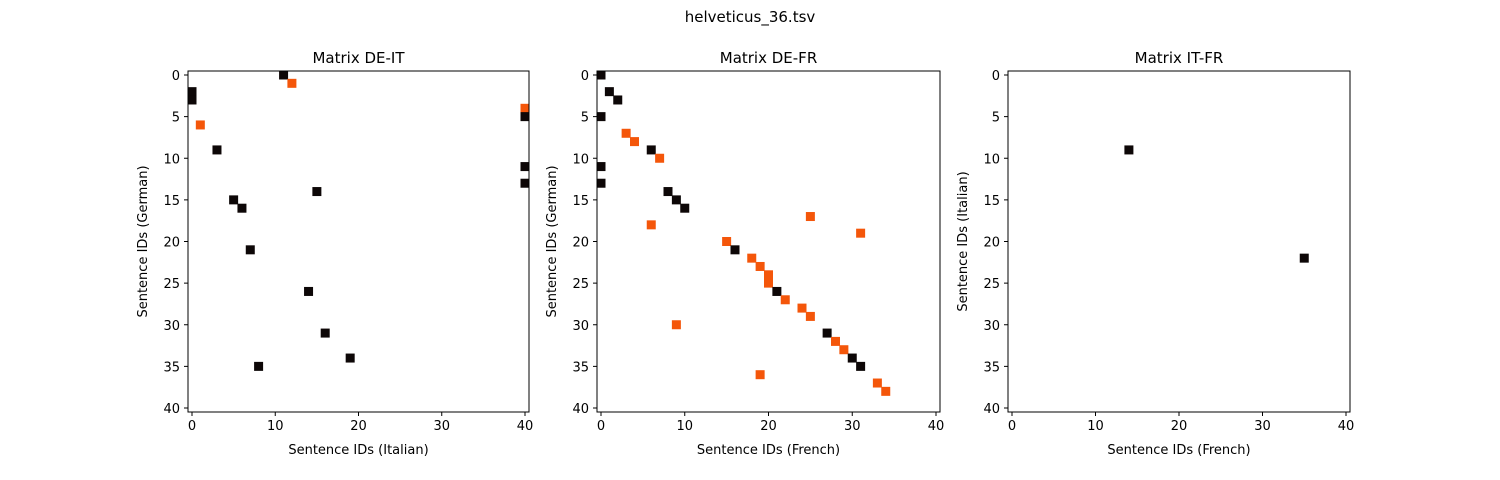 The width and height of the screenshot is (1500, 480). I want to click on y-tick-label: 40, so click(171, 409).